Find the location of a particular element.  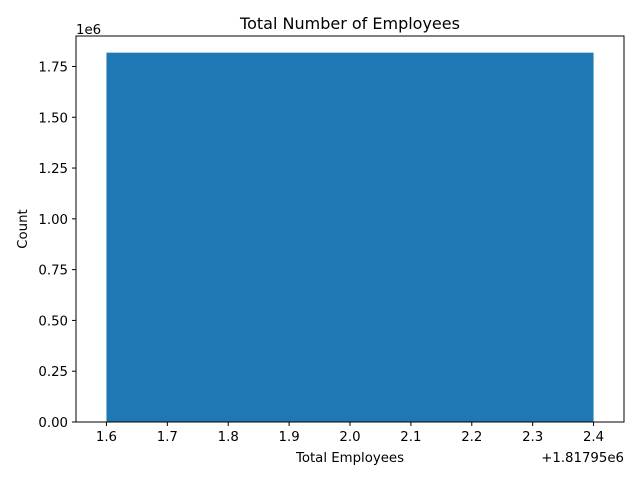

y-tick-label: 0.00 is located at coordinates (53, 423).